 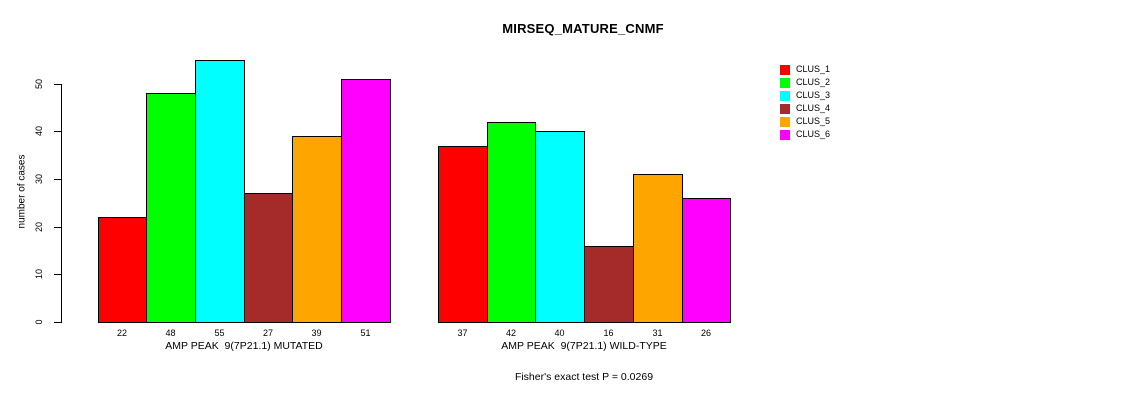 What do you see at coordinates (705, 333) in the screenshot?
I see `bar-value-label: 26` at bounding box center [705, 333].